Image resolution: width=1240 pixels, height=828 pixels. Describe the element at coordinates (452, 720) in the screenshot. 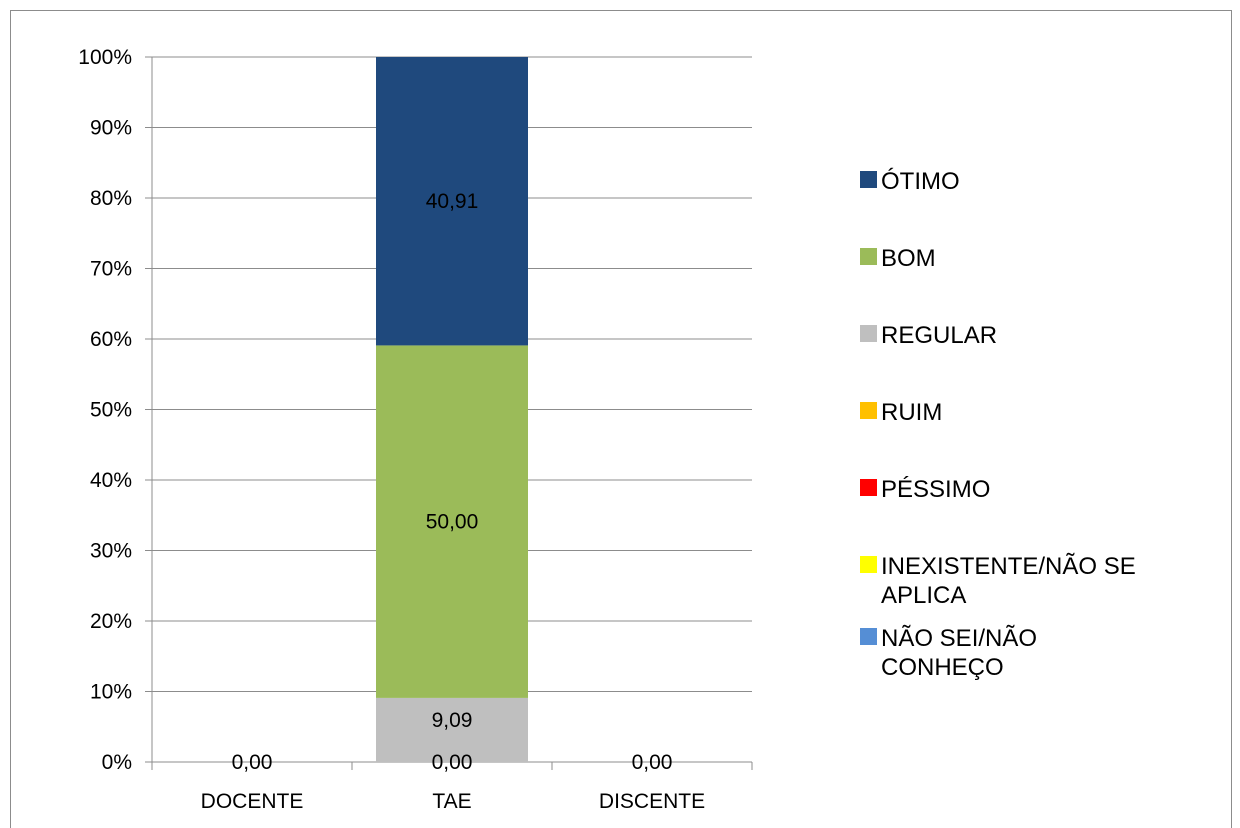

I see `data-label: 9,09` at that location.